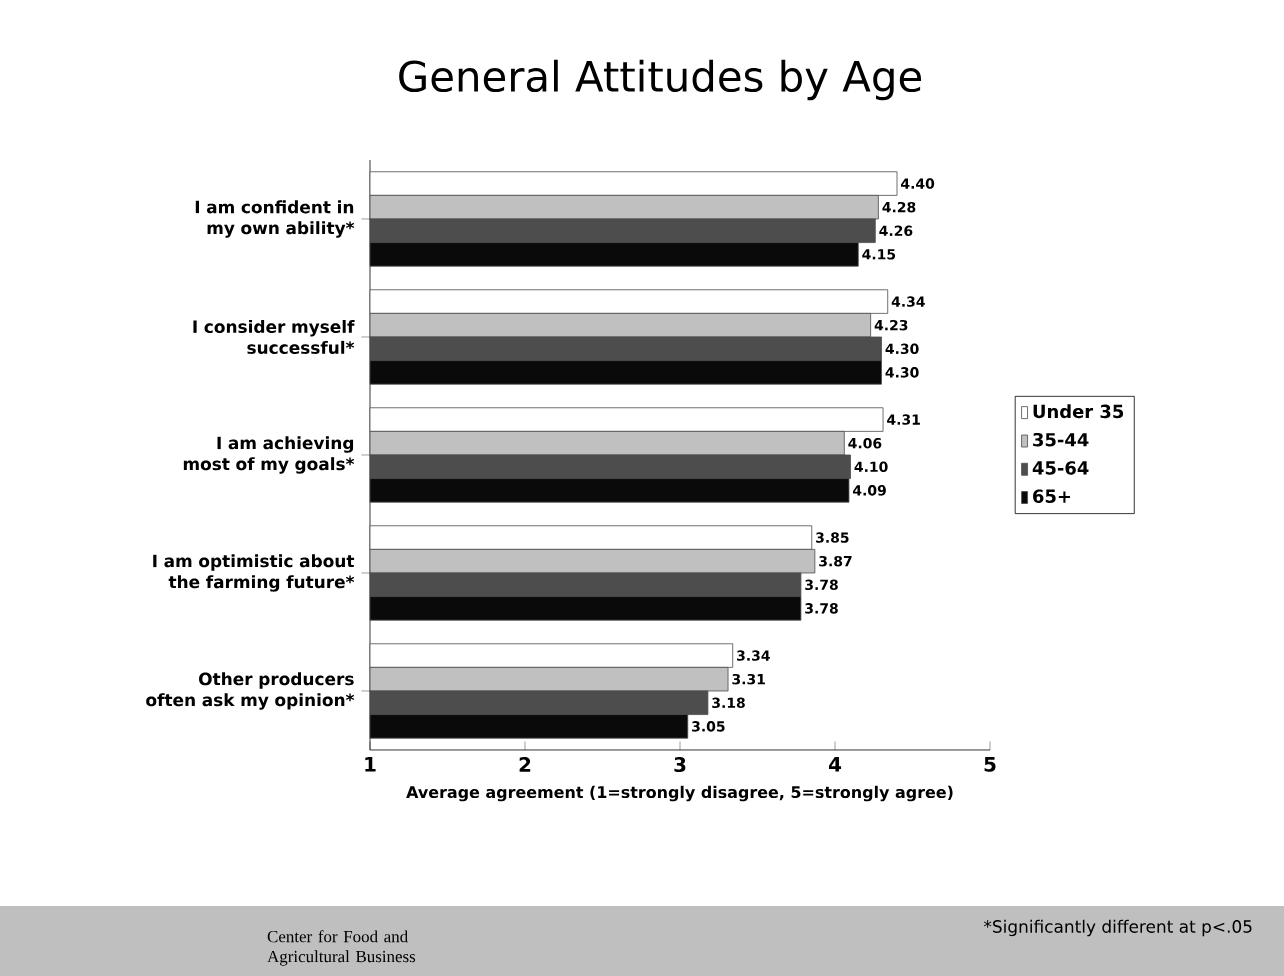 The width and height of the screenshot is (1284, 976). Describe the element at coordinates (269, 455) in the screenshot. I see `y-tick-label: I am achieving most of my goals*` at that location.